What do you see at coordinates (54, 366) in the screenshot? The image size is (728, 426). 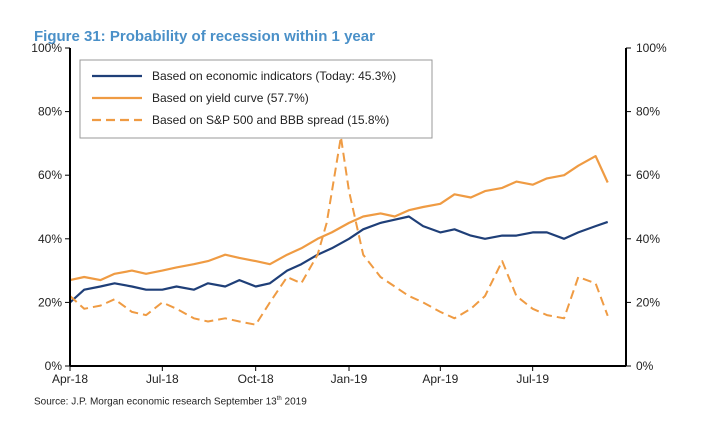 I see `y-tick-label-left: 0%` at bounding box center [54, 366].